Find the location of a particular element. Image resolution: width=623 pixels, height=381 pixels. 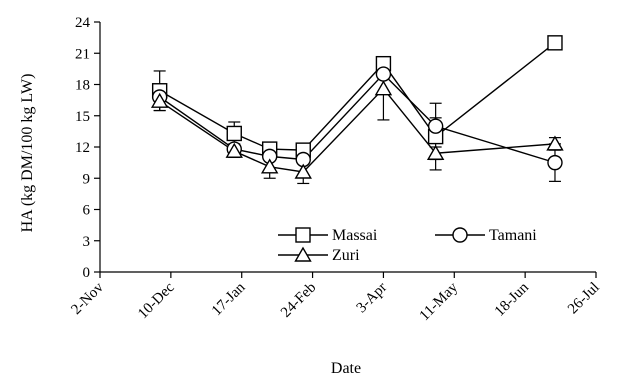

legend-item-tamani: Tamani is located at coordinates (486, 235).